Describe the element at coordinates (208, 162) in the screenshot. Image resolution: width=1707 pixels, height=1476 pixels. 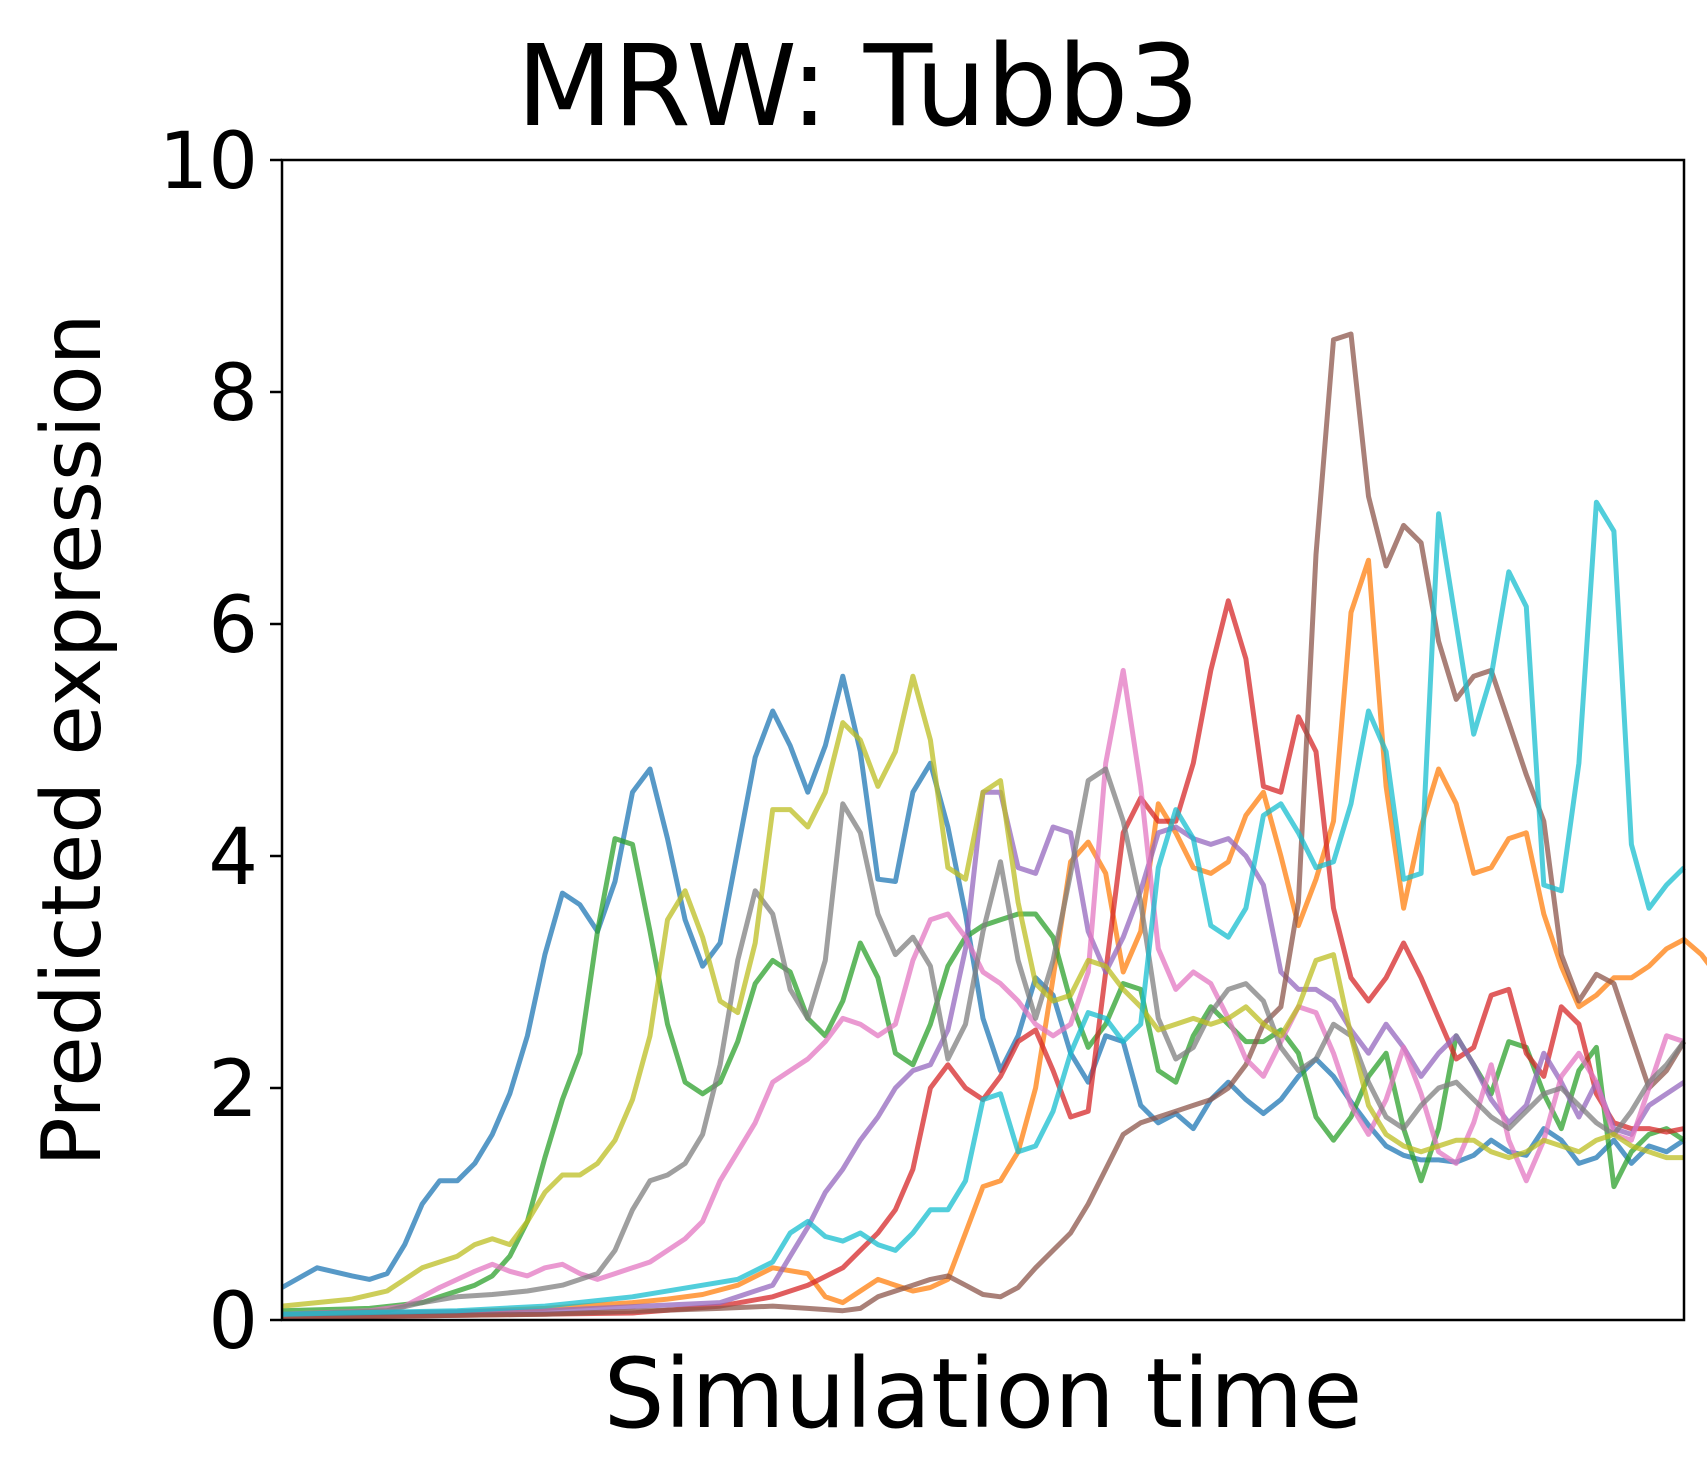
I see `y-tick-label: 10` at that location.